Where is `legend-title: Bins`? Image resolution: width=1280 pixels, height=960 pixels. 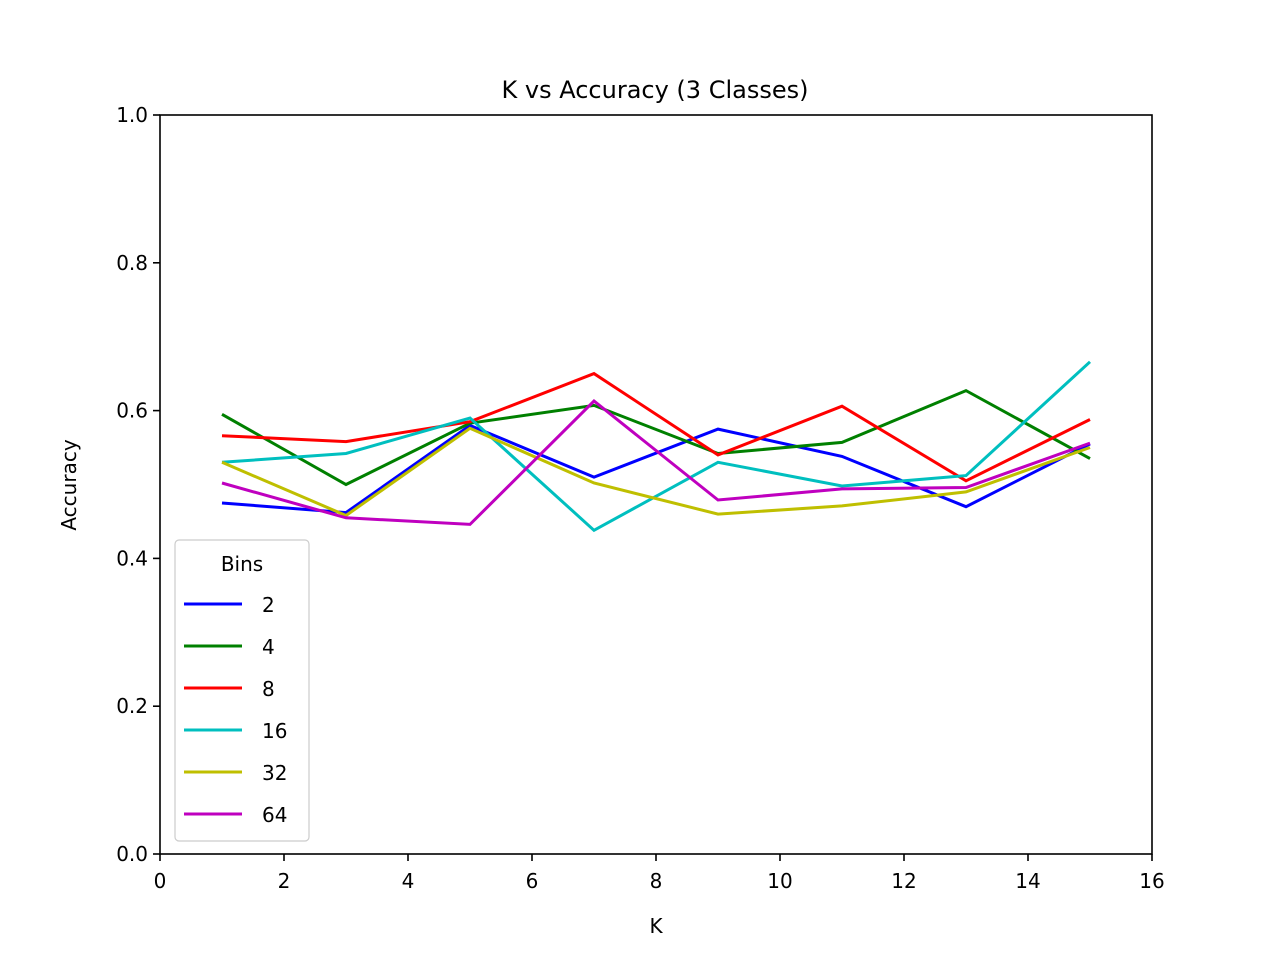 legend-title: Bins is located at coordinates (242, 564).